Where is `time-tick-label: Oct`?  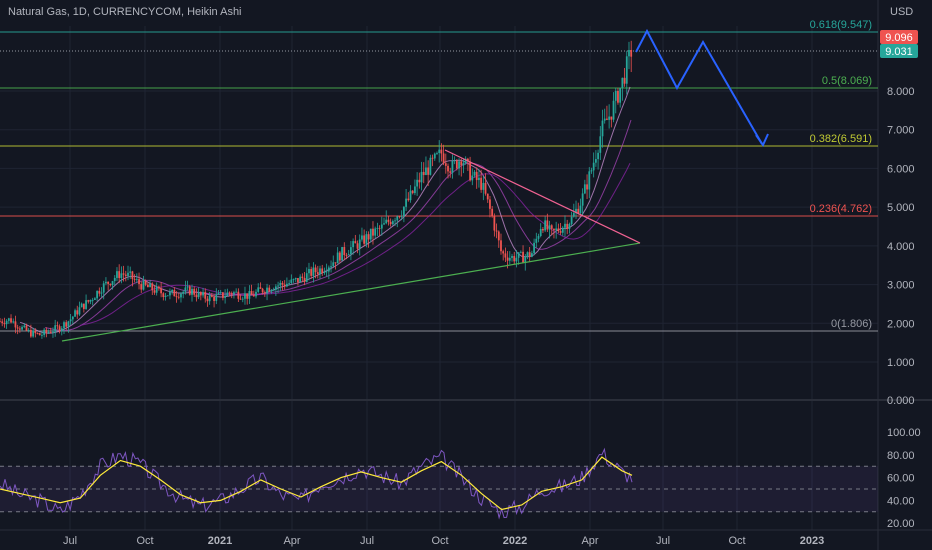
time-tick-label: Oct is located at coordinates (144, 541).